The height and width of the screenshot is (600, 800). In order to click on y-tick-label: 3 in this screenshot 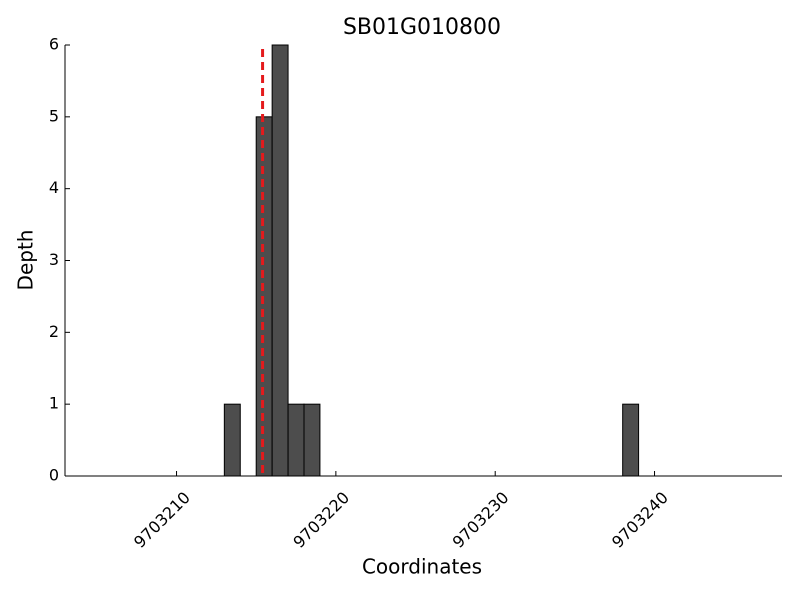, I will do `click(54, 259)`.